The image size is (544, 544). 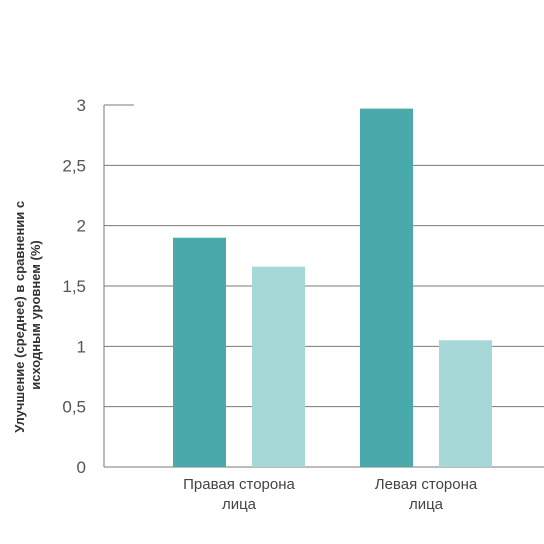 What do you see at coordinates (81, 346) in the screenshot?
I see `y-tick-label: 1` at bounding box center [81, 346].